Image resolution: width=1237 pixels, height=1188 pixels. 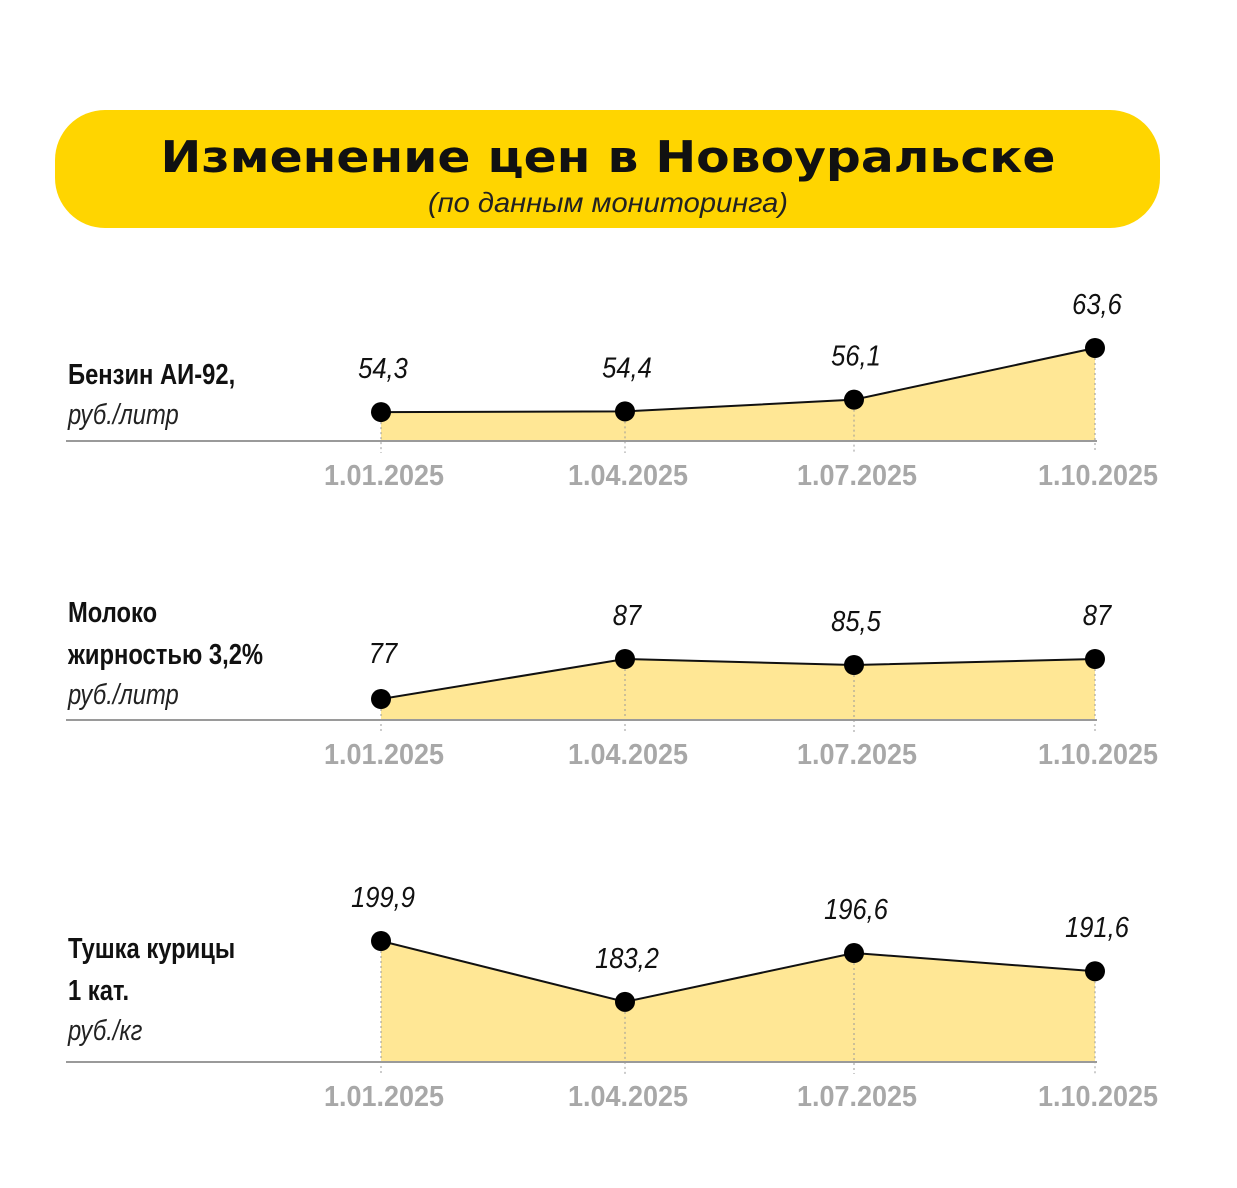 What do you see at coordinates (112, 612) in the screenshot?
I see `chart-label: Молоко` at bounding box center [112, 612].